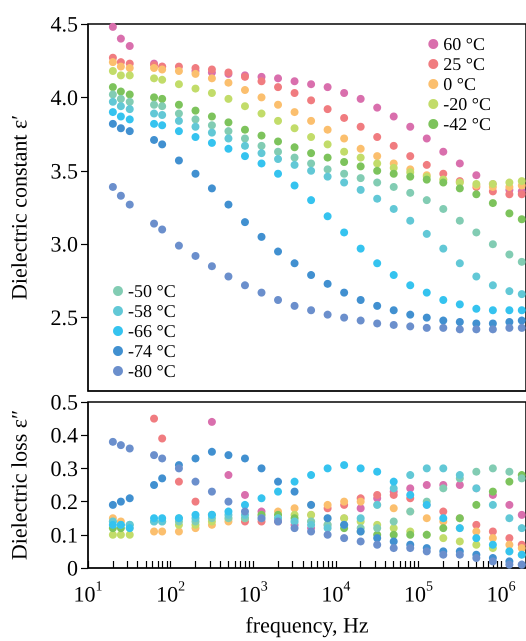  Describe the element at coordinates (152, 291) in the screenshot. I see `legend-label: -50 °C` at that location.